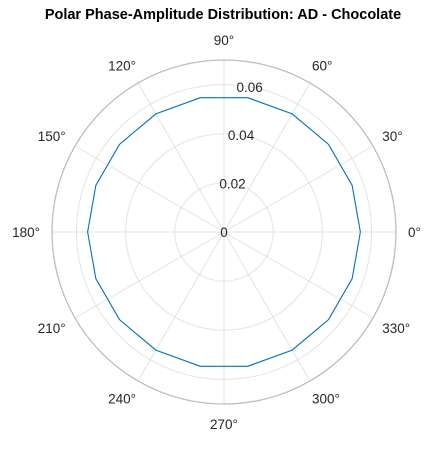 The width and height of the screenshot is (446, 450). What do you see at coordinates (224, 40) in the screenshot?
I see `angular-tick-label-3: 90°` at bounding box center [224, 40].